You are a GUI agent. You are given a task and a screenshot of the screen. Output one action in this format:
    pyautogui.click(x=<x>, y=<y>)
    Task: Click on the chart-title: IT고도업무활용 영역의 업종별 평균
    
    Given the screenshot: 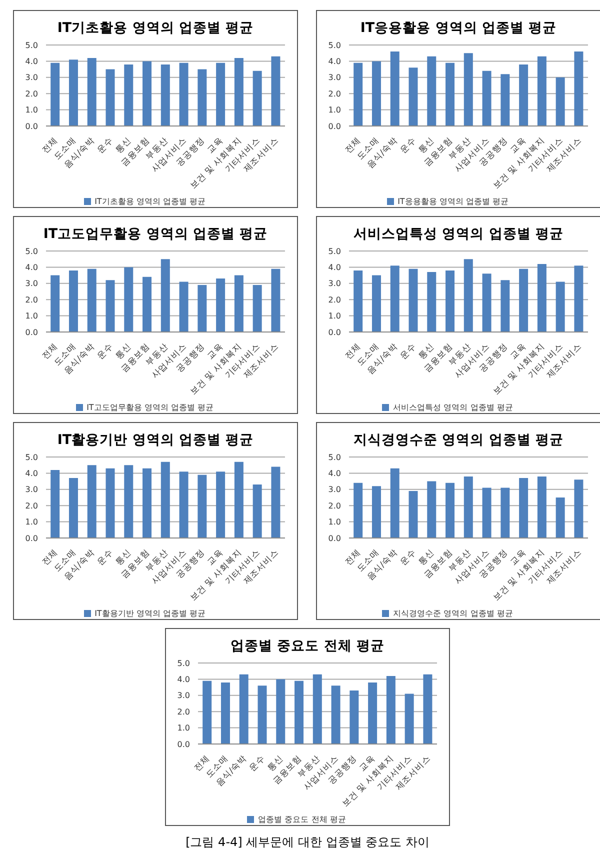 What is the action you would take?
    pyautogui.click(x=155, y=234)
    